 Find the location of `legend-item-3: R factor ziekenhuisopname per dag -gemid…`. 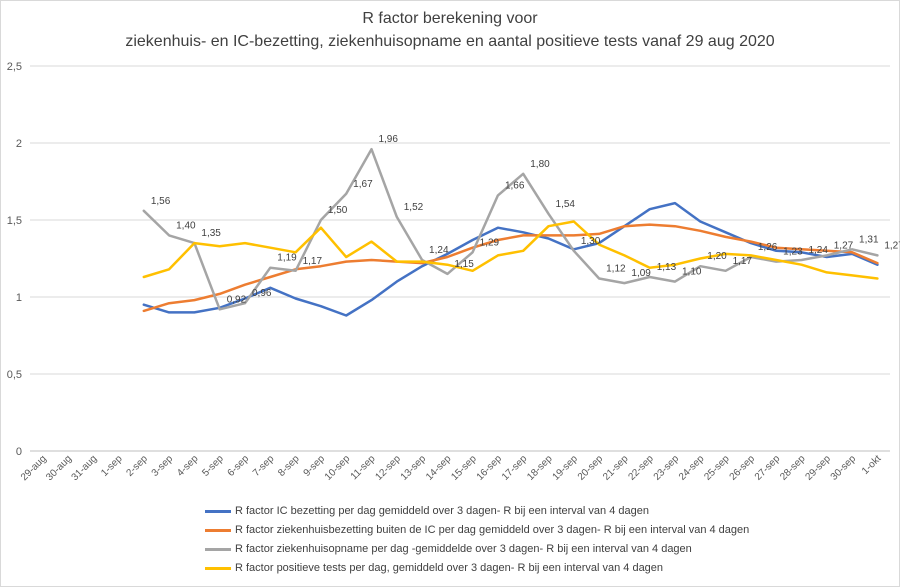

legend-item-3: R factor ziekenhuisopname per dag -gemid… is located at coordinates (448, 549).